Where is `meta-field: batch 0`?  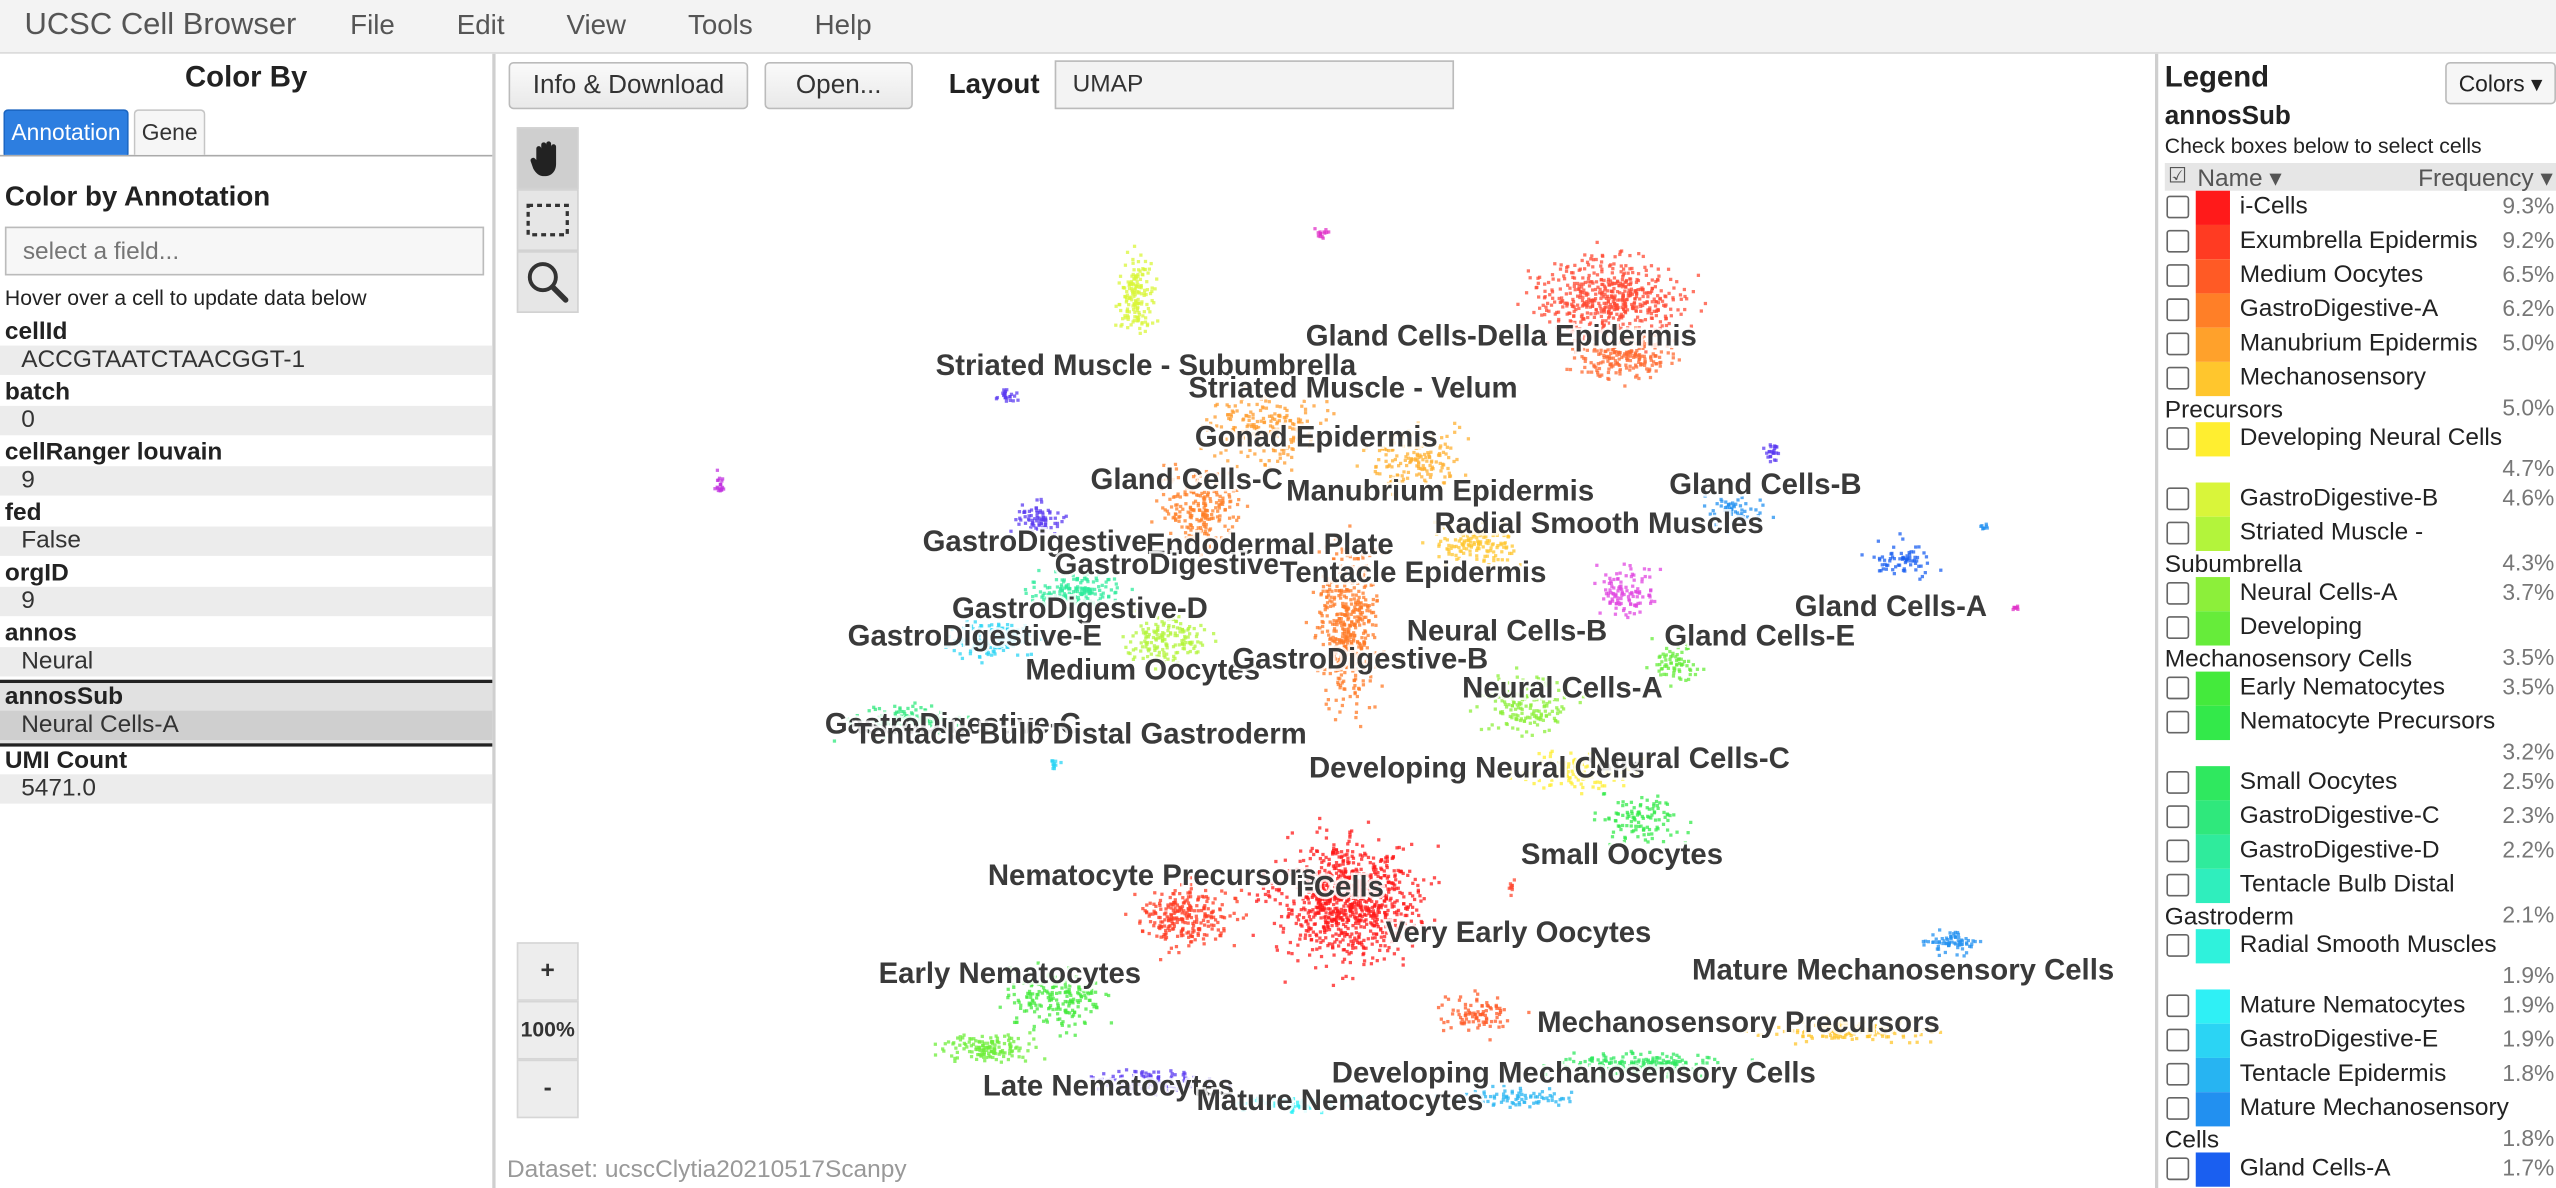
meta-field: batch 0 is located at coordinates (246, 407).